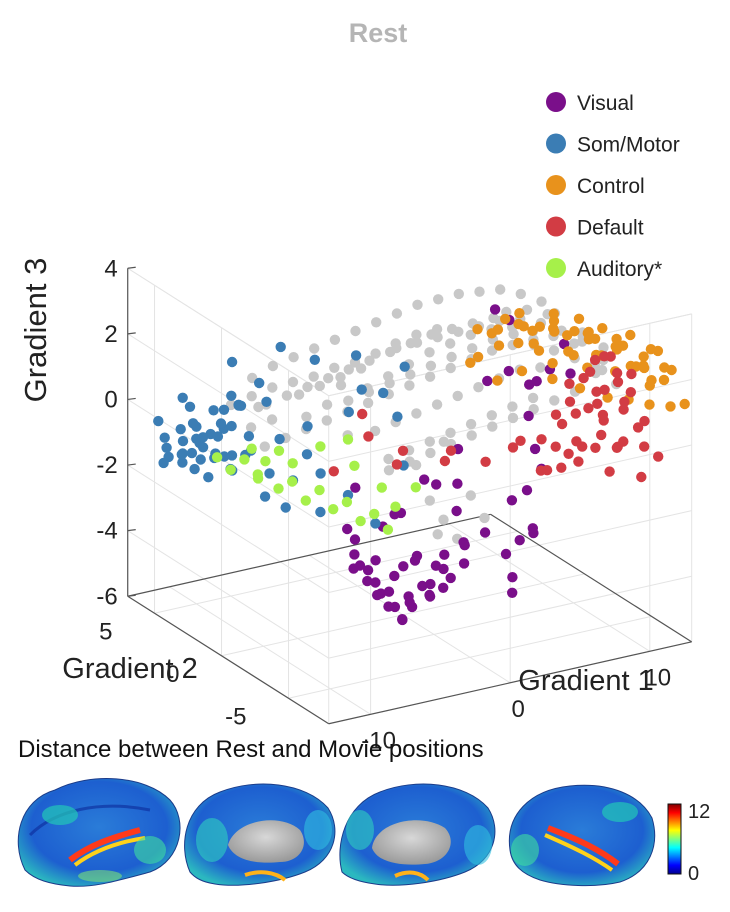 This screenshot has width=730, height=912. Describe the element at coordinates (172, 674) in the screenshot. I see `y-tick-label: 0` at that location.